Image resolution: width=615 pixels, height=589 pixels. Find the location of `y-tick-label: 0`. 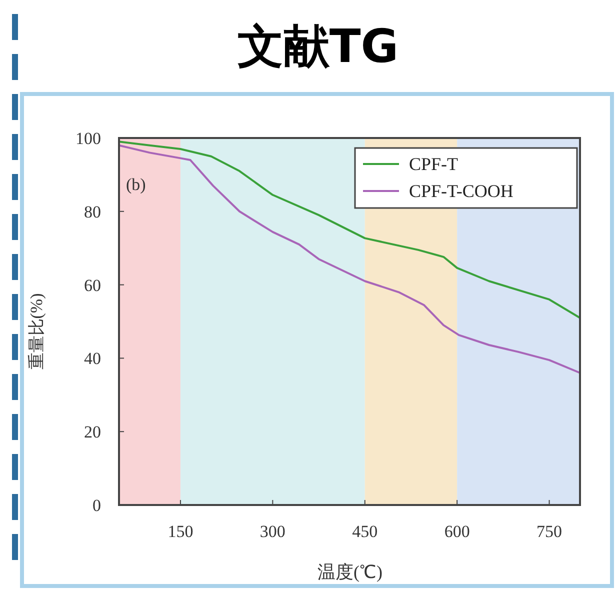

y-tick-label: 0 is located at coordinates (96, 505).